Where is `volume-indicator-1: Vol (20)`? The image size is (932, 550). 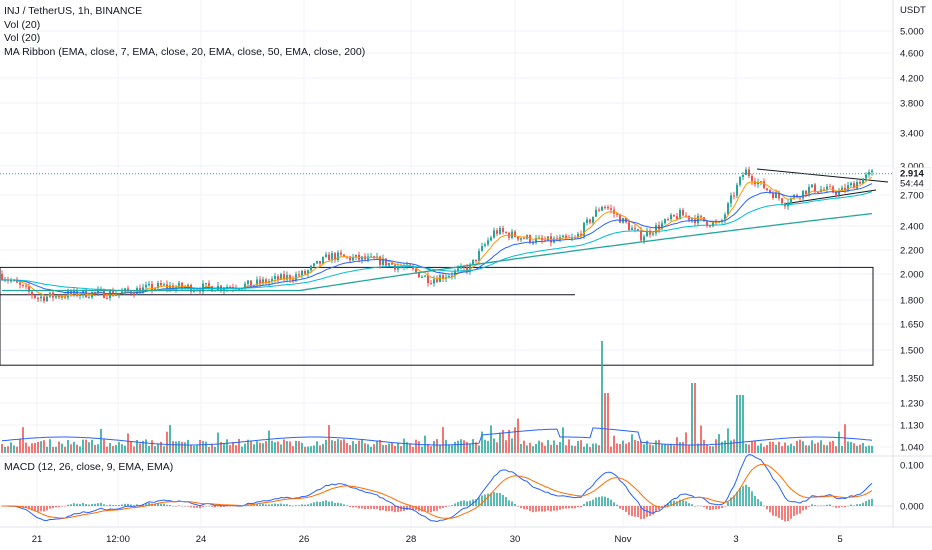
volume-indicator-1: Vol (20) is located at coordinates (22, 24).